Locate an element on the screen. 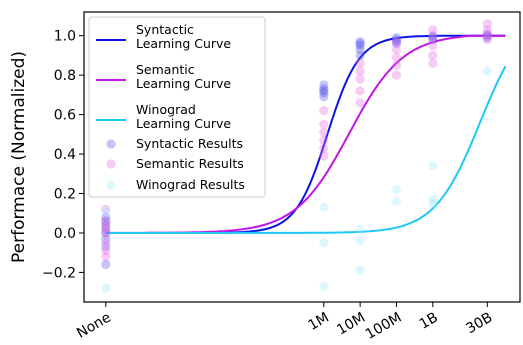  legend-label-series-2: Winograd Results is located at coordinates (190, 184).